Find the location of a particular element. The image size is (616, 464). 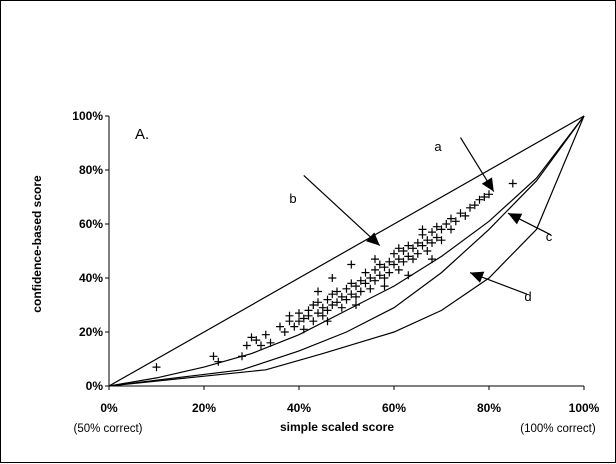

x-tick-label: 80% is located at coordinates (489, 408).